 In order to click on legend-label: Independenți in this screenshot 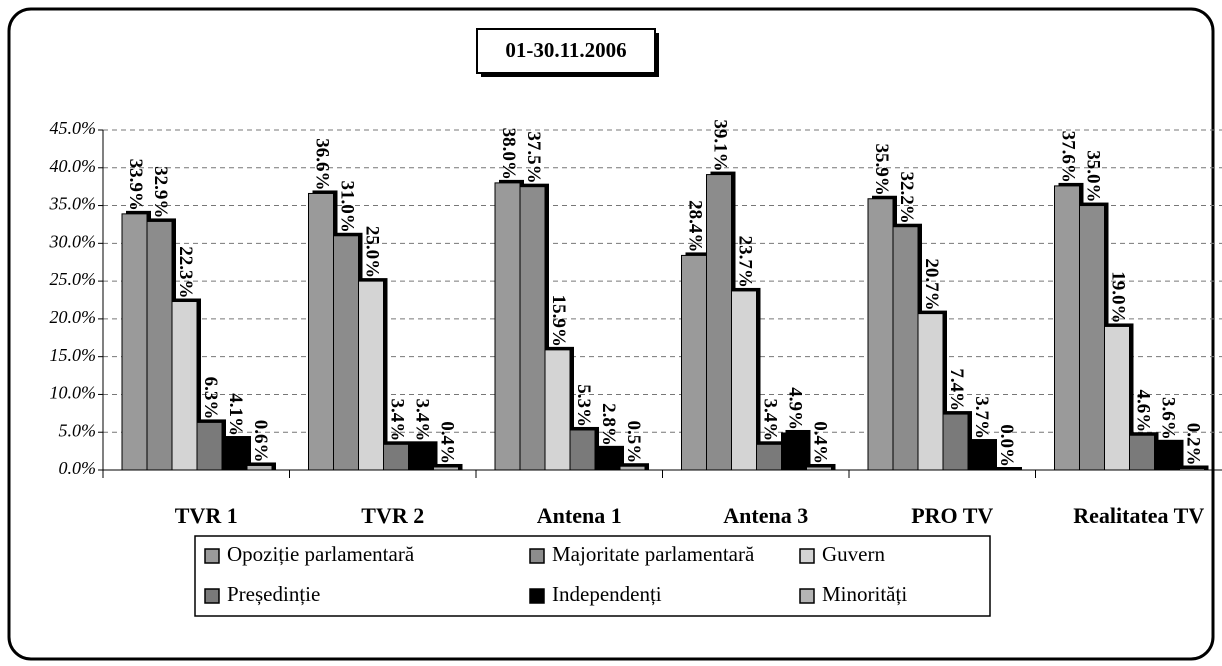, I will do `click(607, 594)`.